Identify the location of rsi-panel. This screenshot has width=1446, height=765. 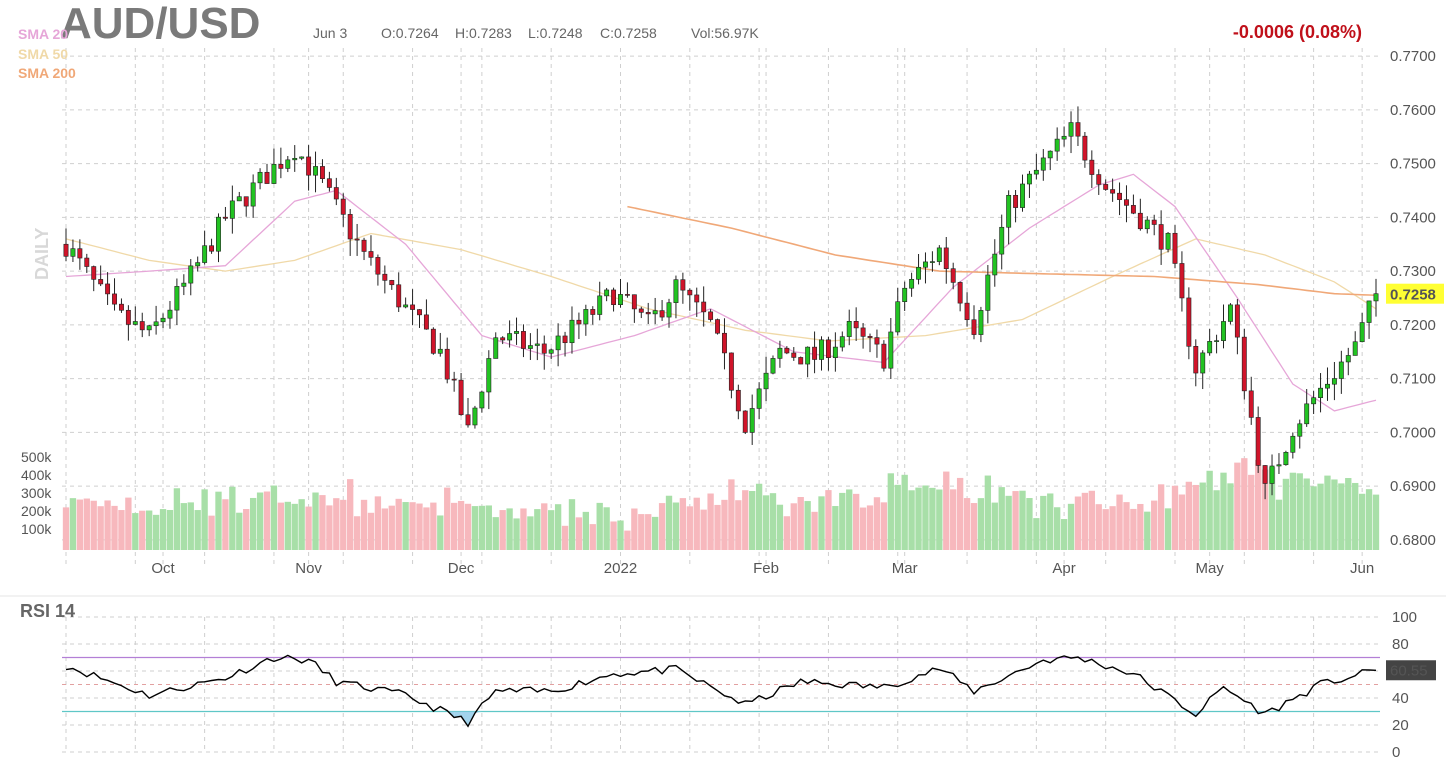
(721, 691).